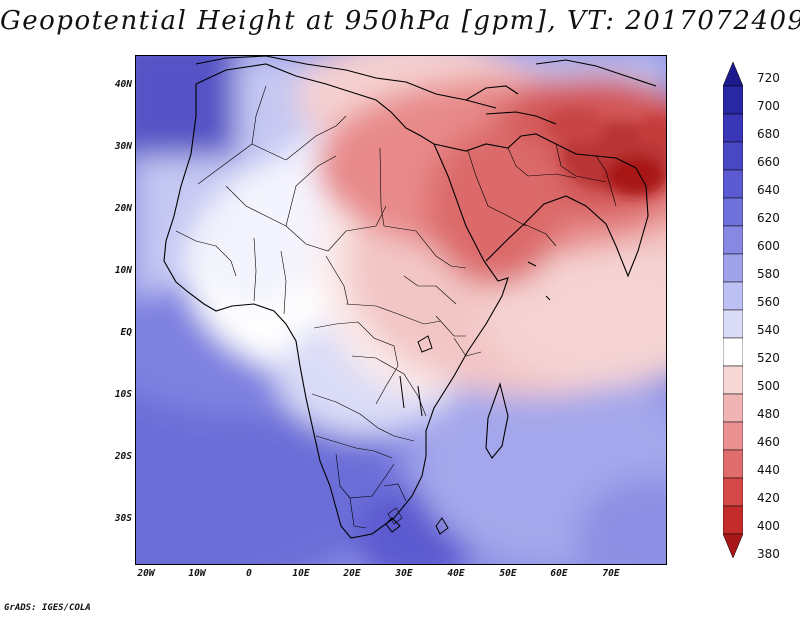 The height and width of the screenshot is (618, 800). What do you see at coordinates (468, 398) in the screenshot?
I see `lakes-and-islands` at bounding box center [468, 398].